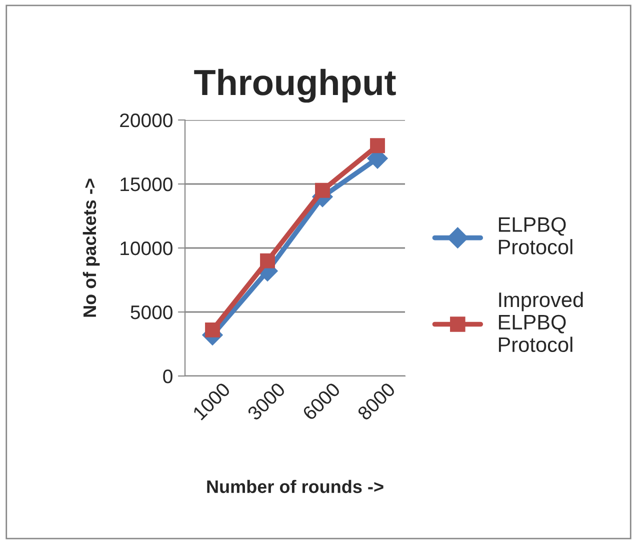 This screenshot has width=637, height=544. I want to click on x-axis-title: Number of rounds ->, so click(295, 487).